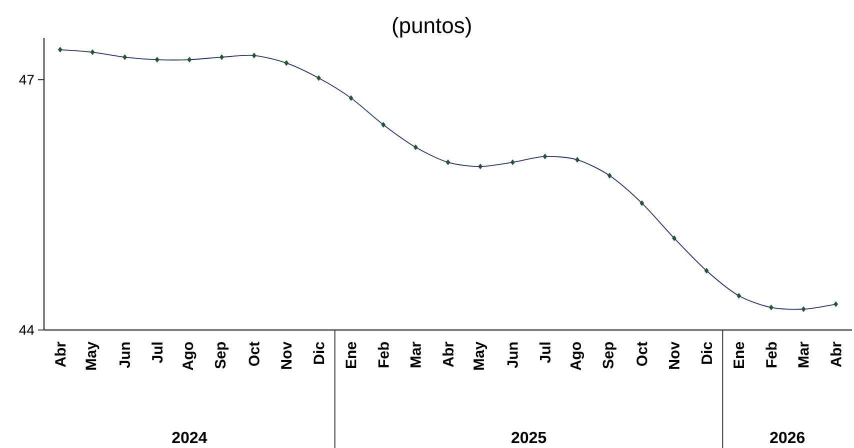 This screenshot has height=448, width=854. Describe the element at coordinates (787, 437) in the screenshot. I see `text: 2026` at that location.